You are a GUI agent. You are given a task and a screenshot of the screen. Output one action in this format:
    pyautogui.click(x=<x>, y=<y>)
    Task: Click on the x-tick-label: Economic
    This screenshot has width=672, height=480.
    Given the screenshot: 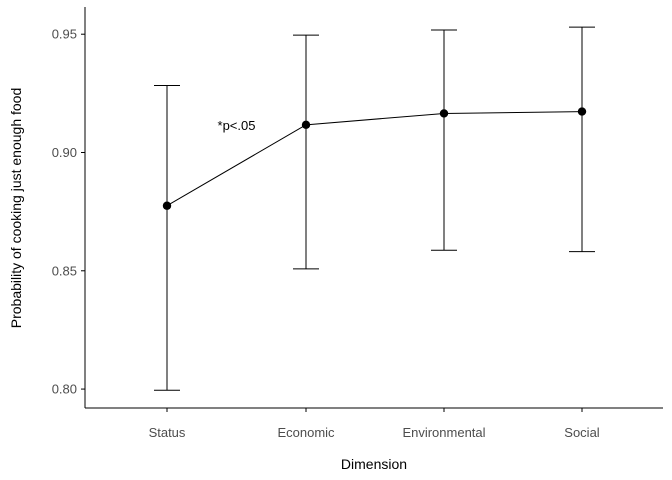 What is the action you would take?
    pyautogui.click(x=306, y=432)
    